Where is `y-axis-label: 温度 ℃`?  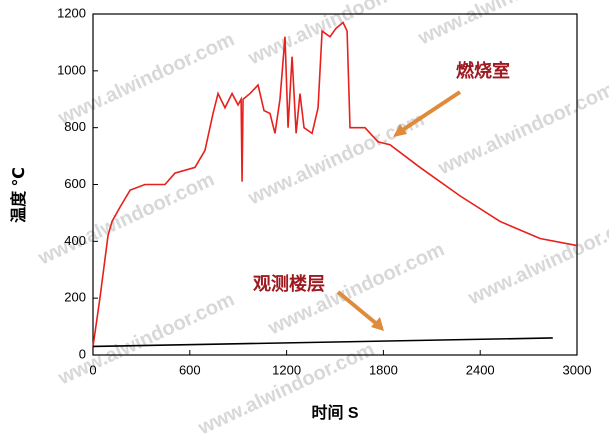
y-axis-label: 温度 ℃ is located at coordinates (18, 195).